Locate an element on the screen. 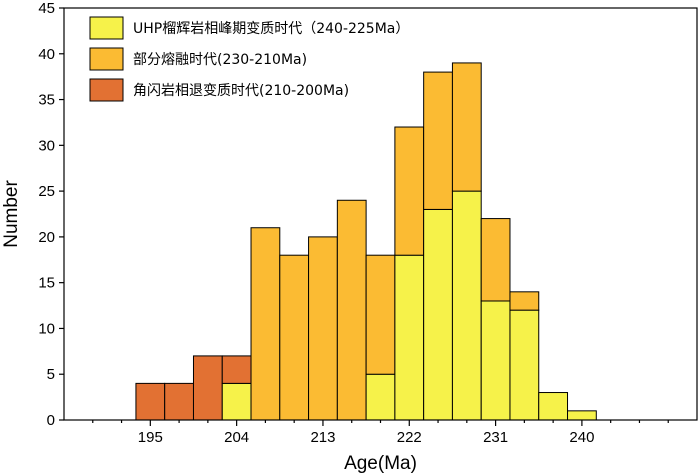 This screenshot has height=474, width=700. legend-label-2: 角闪岩相退变质时代(210-200Ma) is located at coordinates (241, 91).